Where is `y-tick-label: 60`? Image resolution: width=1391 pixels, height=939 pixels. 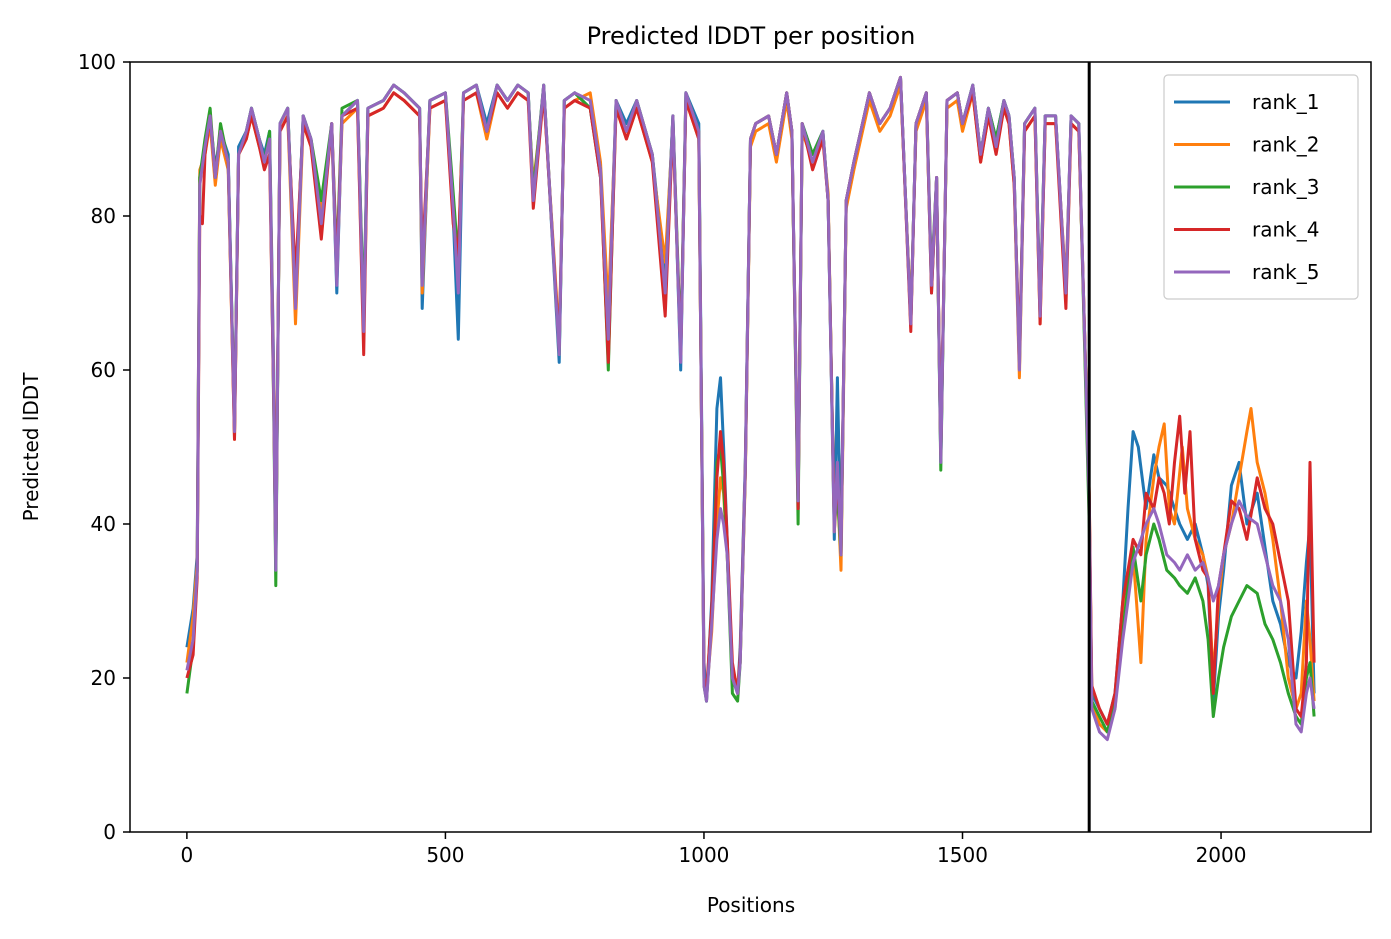
y-tick-label: 60 is located at coordinates (103, 370).